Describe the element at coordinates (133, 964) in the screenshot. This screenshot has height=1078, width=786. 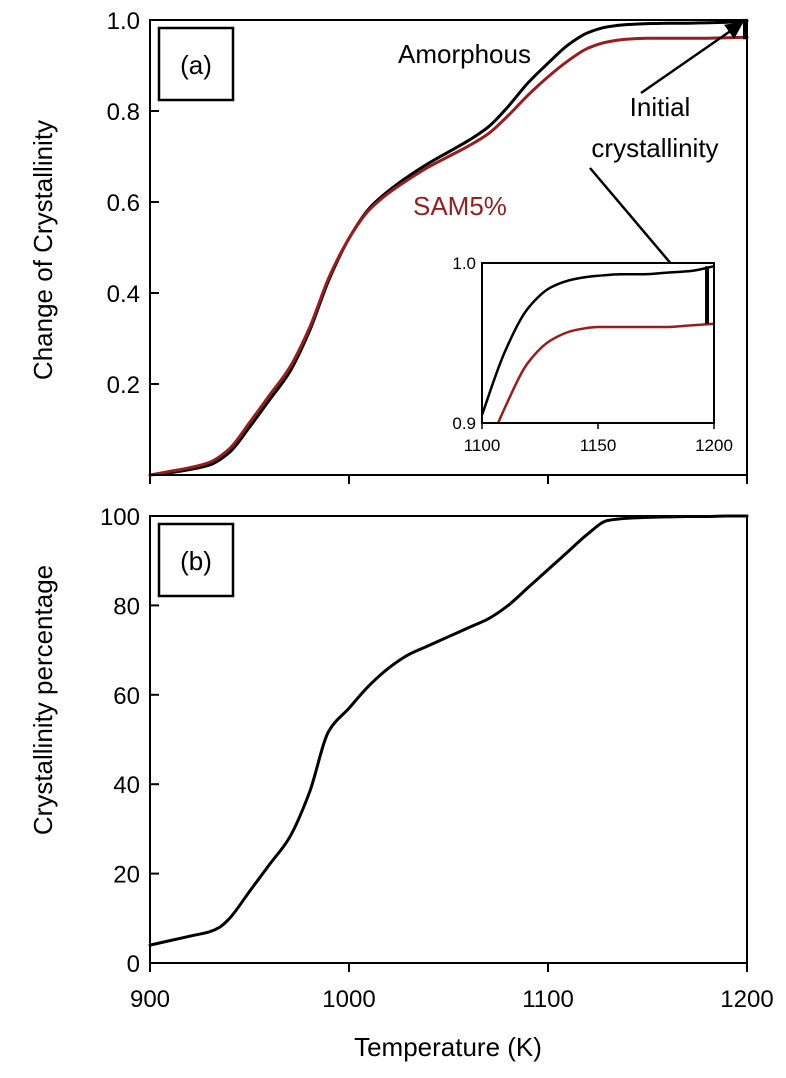
I see `panel-b-y-tick-label: 0` at that location.